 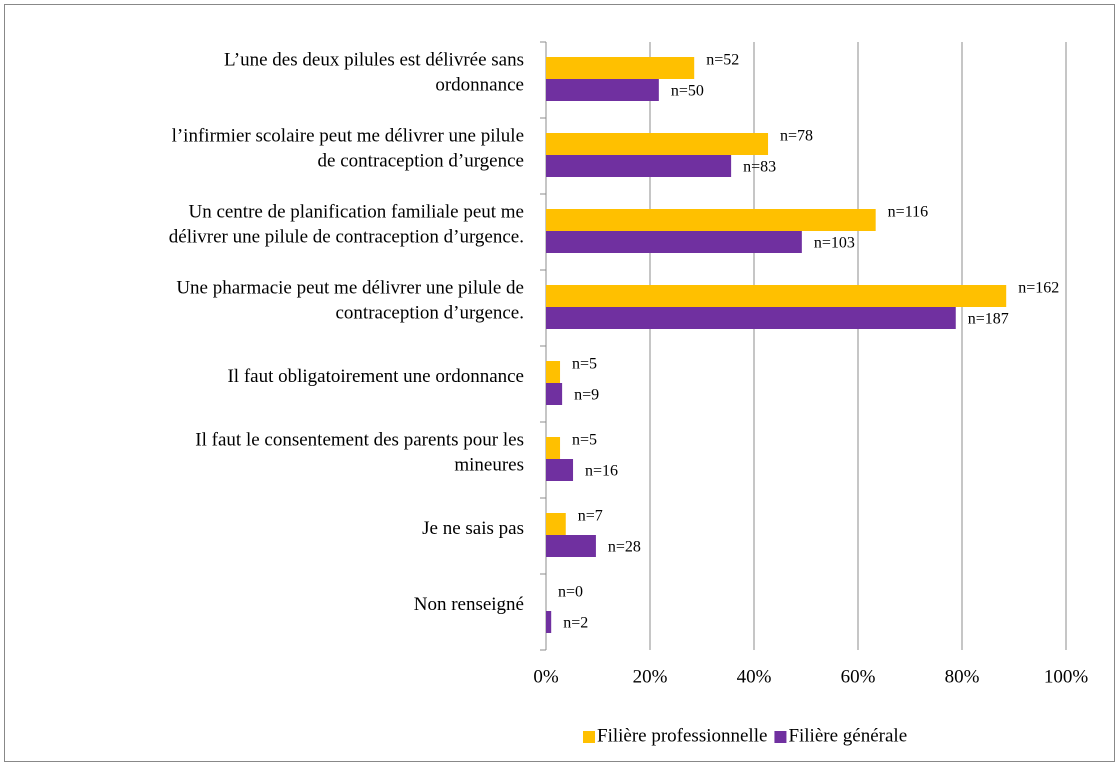 What do you see at coordinates (624, 547) in the screenshot?
I see `bar-annotation: n=28` at bounding box center [624, 547].